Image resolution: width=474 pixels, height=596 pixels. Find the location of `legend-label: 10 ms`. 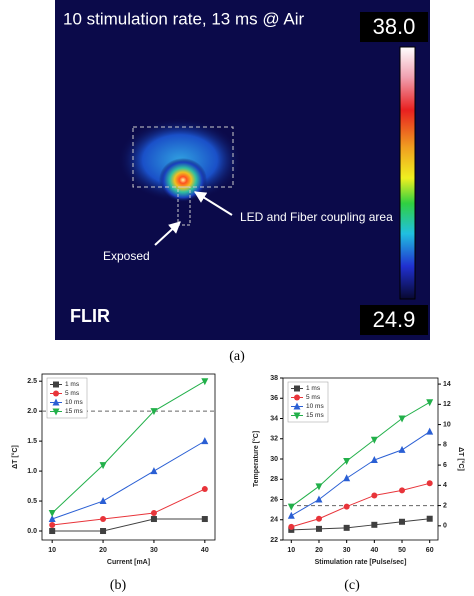

legend-label: 10 ms is located at coordinates (74, 402).